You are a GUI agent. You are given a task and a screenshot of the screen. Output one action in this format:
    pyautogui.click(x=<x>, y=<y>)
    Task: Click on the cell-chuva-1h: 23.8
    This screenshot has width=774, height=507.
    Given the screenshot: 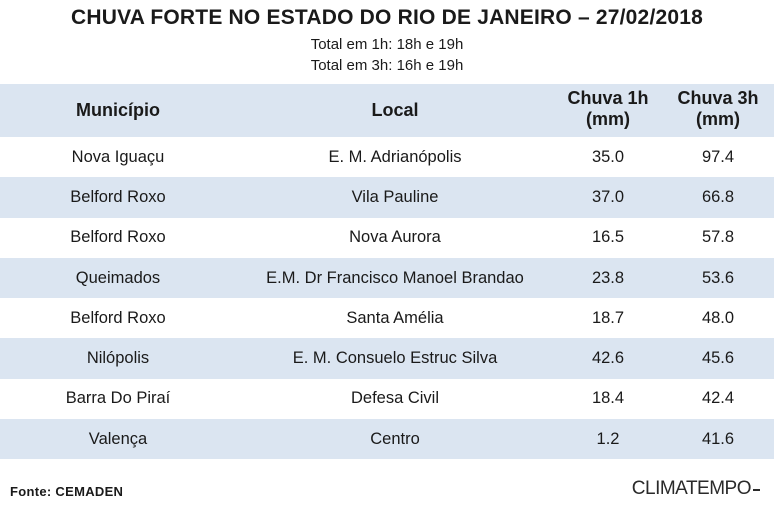 What is the action you would take?
    pyautogui.click(x=608, y=277)
    